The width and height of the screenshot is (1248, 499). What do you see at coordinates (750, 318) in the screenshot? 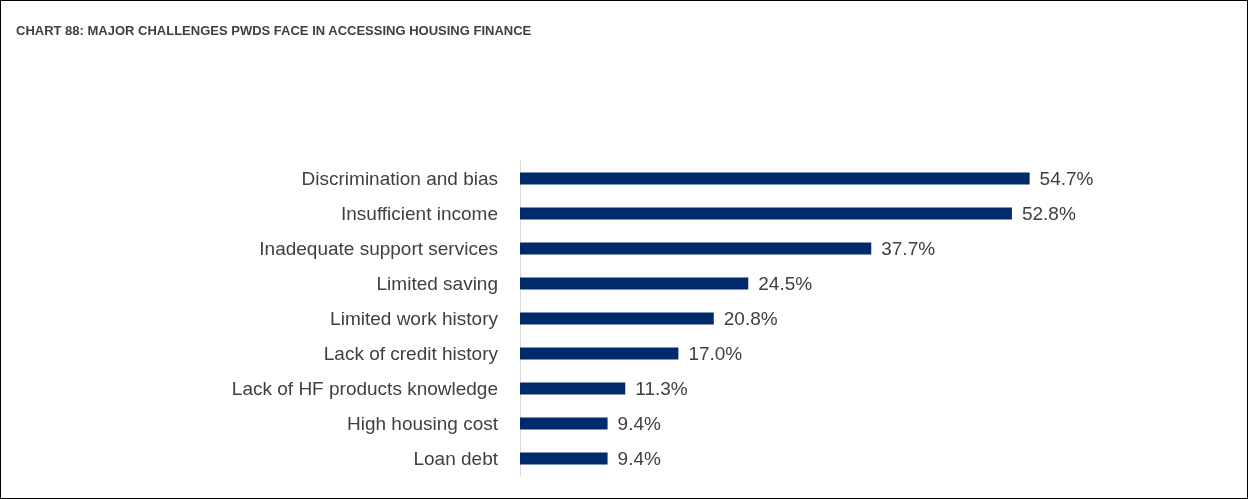
I see `data-label: 20.8%` at bounding box center [750, 318].